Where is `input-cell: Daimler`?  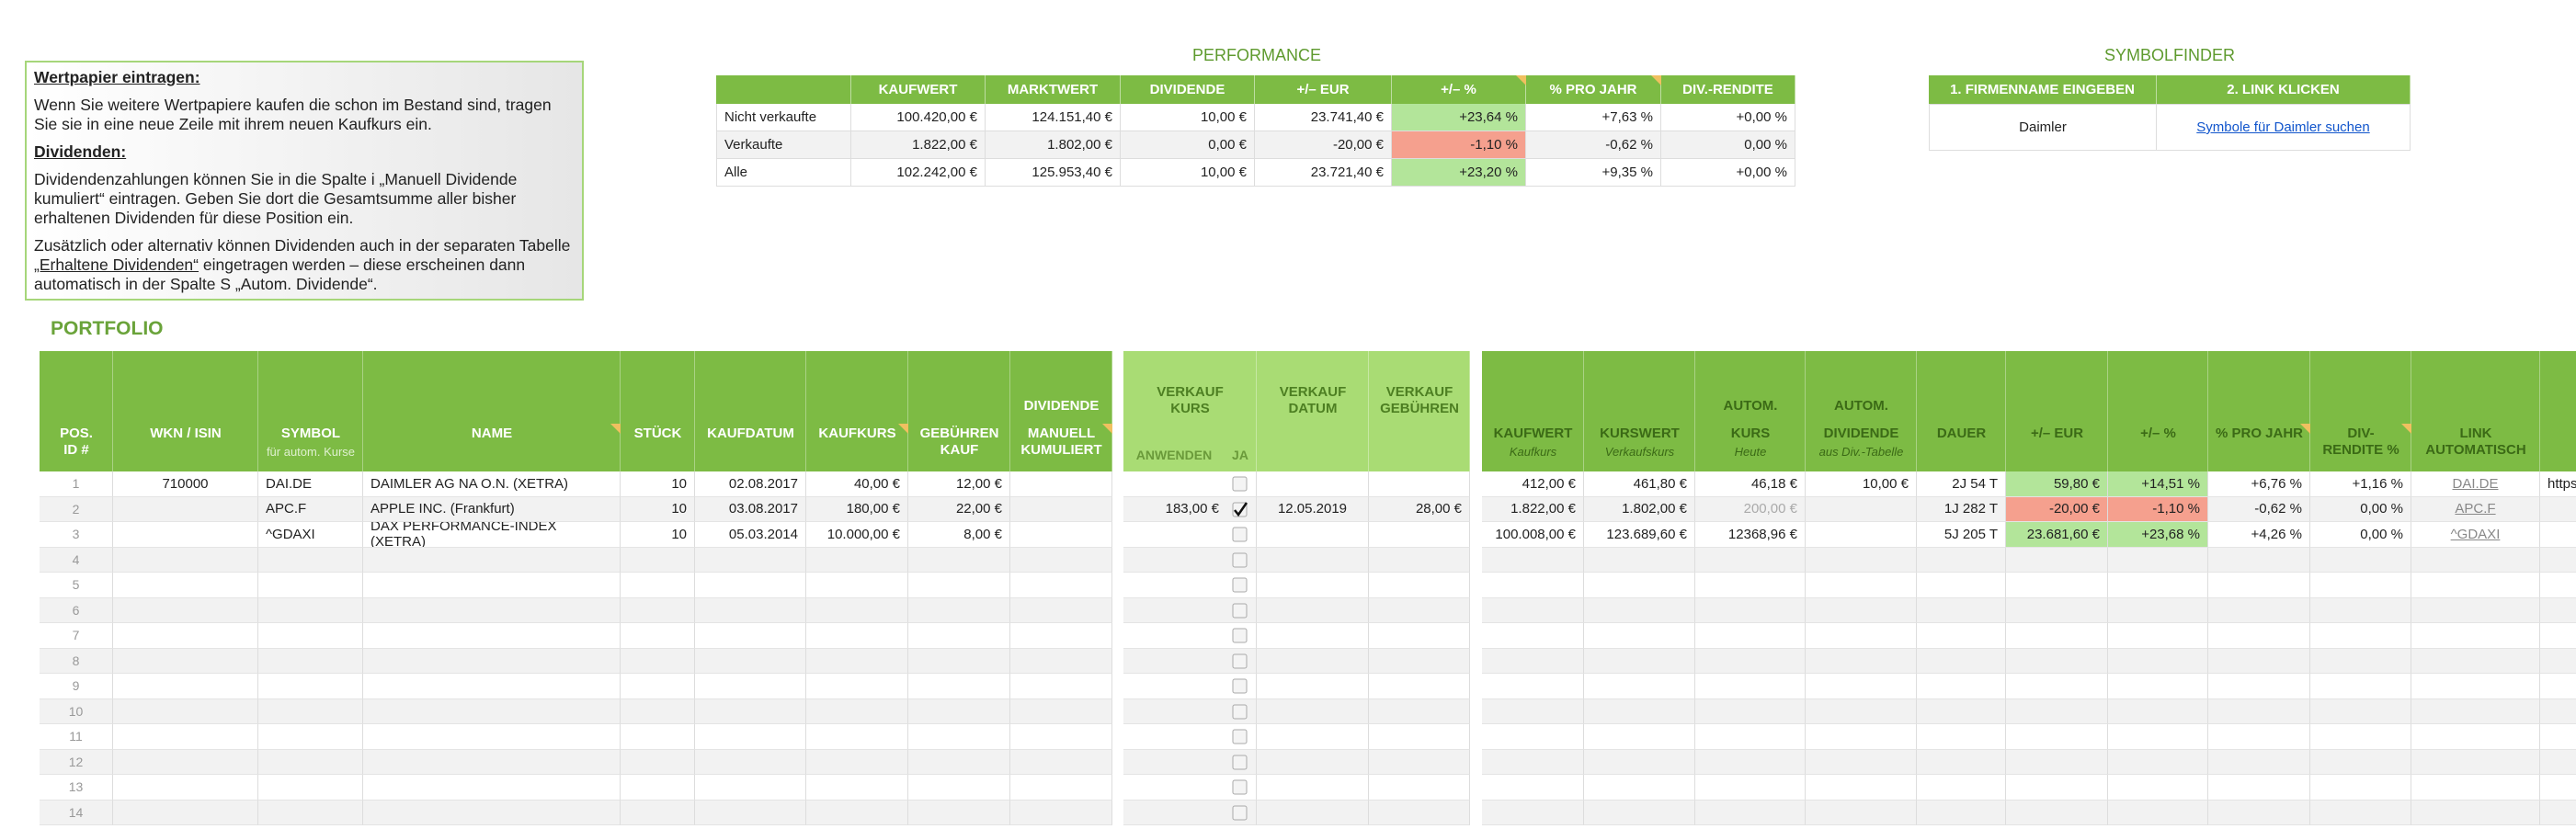
input-cell: Daimler is located at coordinates (2043, 127).